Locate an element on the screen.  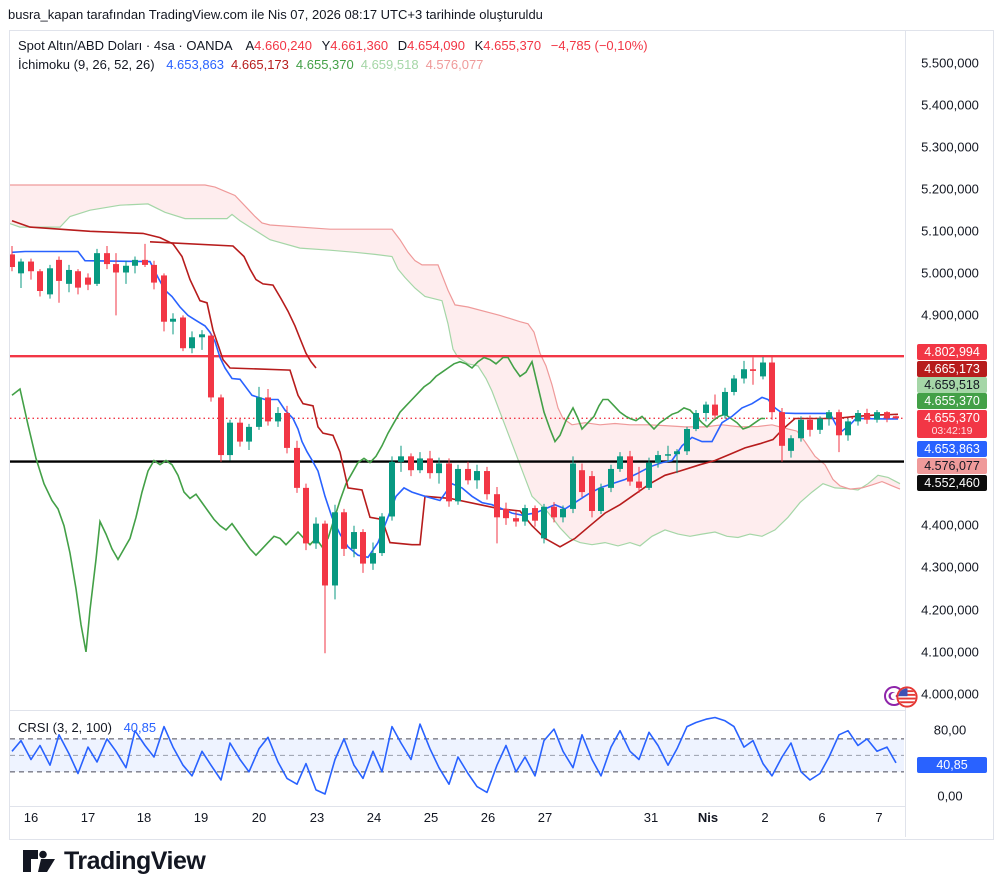
price-badge: 4.802,994 is located at coordinates (952, 352).